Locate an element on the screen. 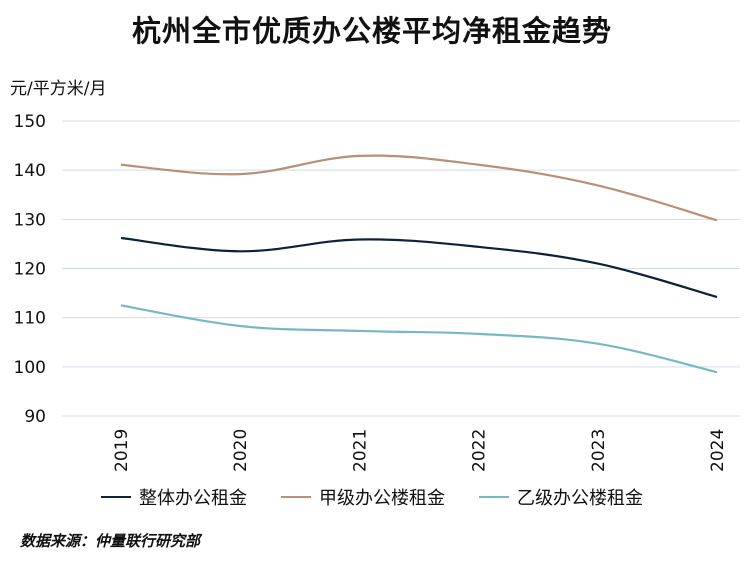 The image size is (744, 562). x-tick-label: 2020 is located at coordinates (241, 450).